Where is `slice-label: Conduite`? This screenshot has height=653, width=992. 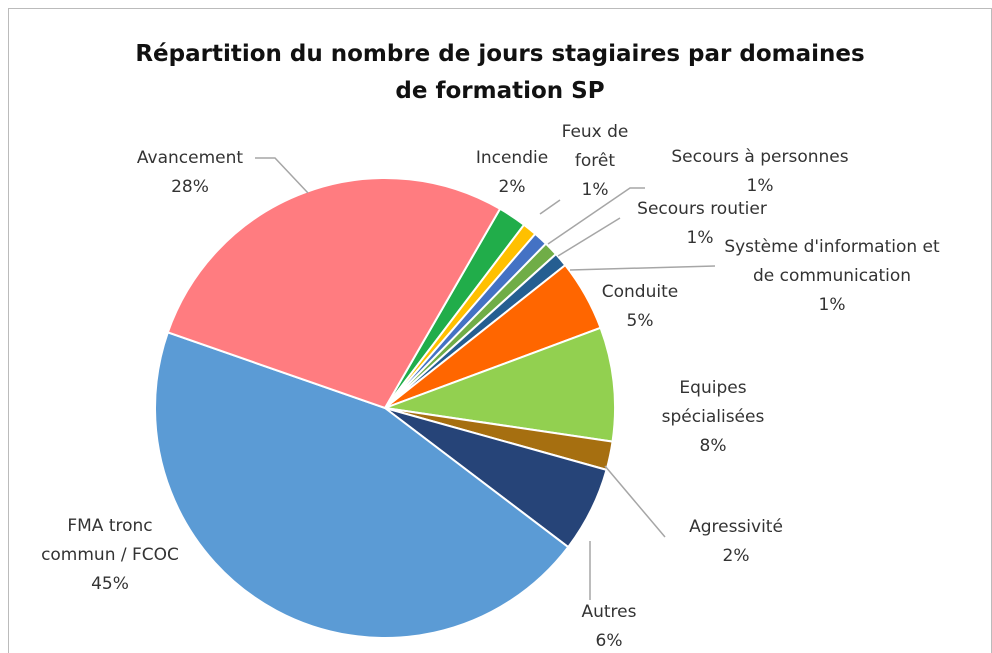
slice-label: Conduite is located at coordinates (640, 292).